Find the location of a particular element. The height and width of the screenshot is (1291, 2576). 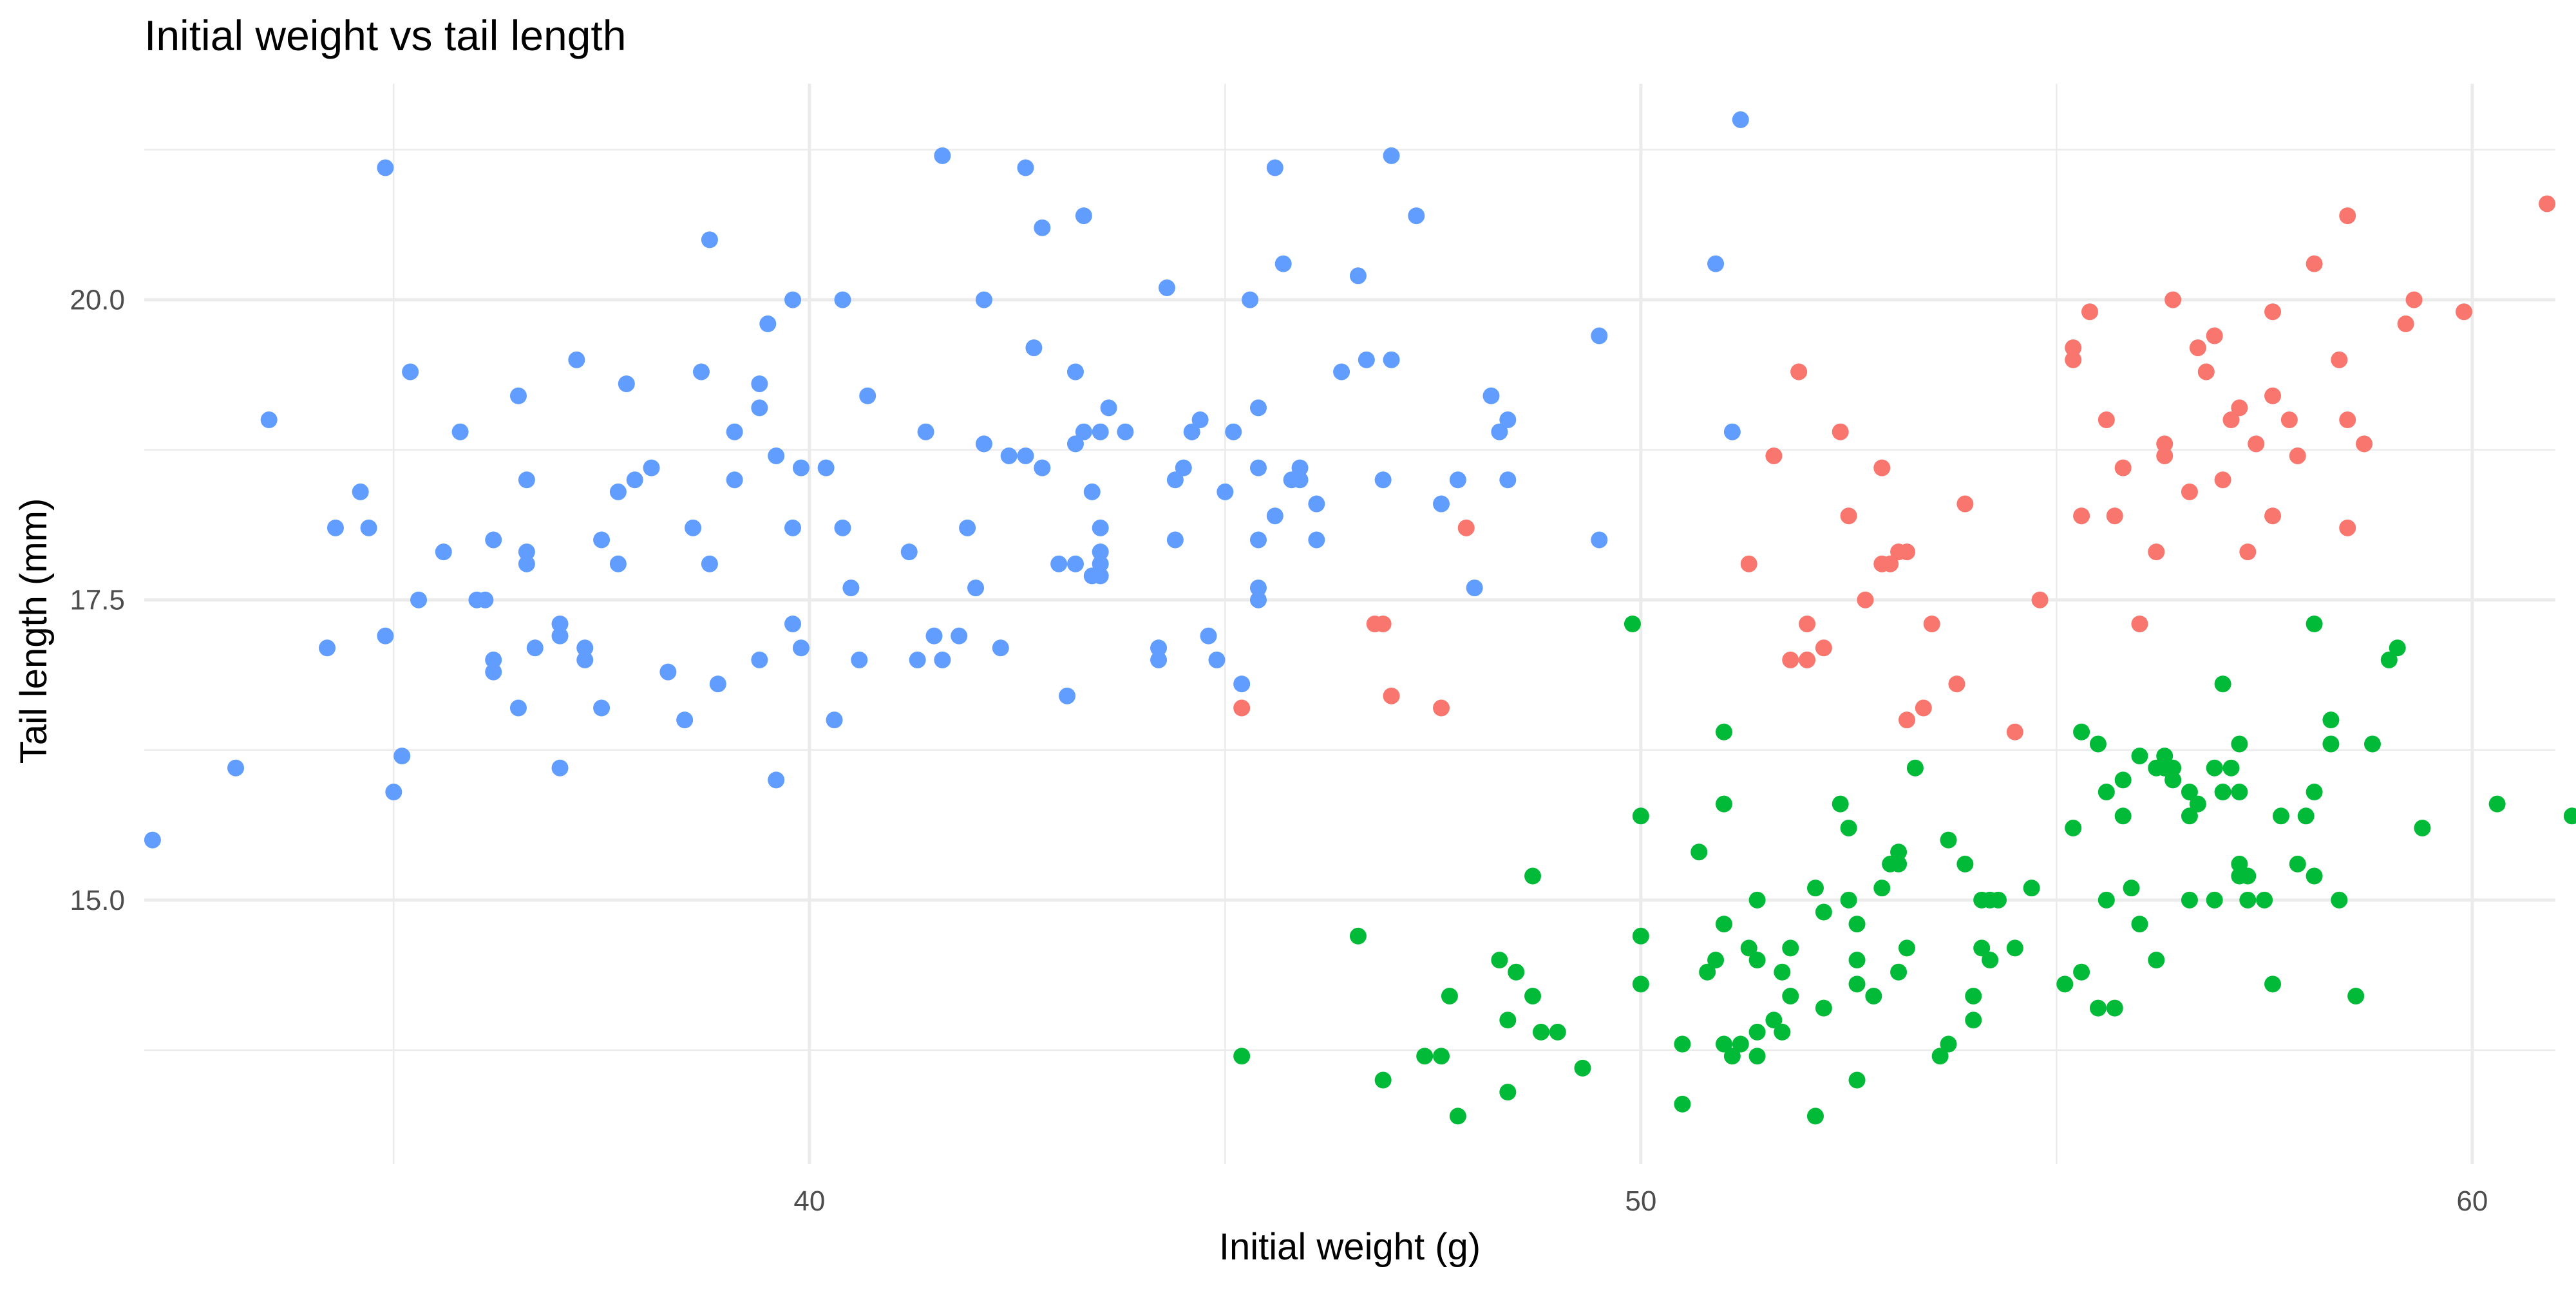

x-axis-ticks: 40 50 60 is located at coordinates (1640, 1201).